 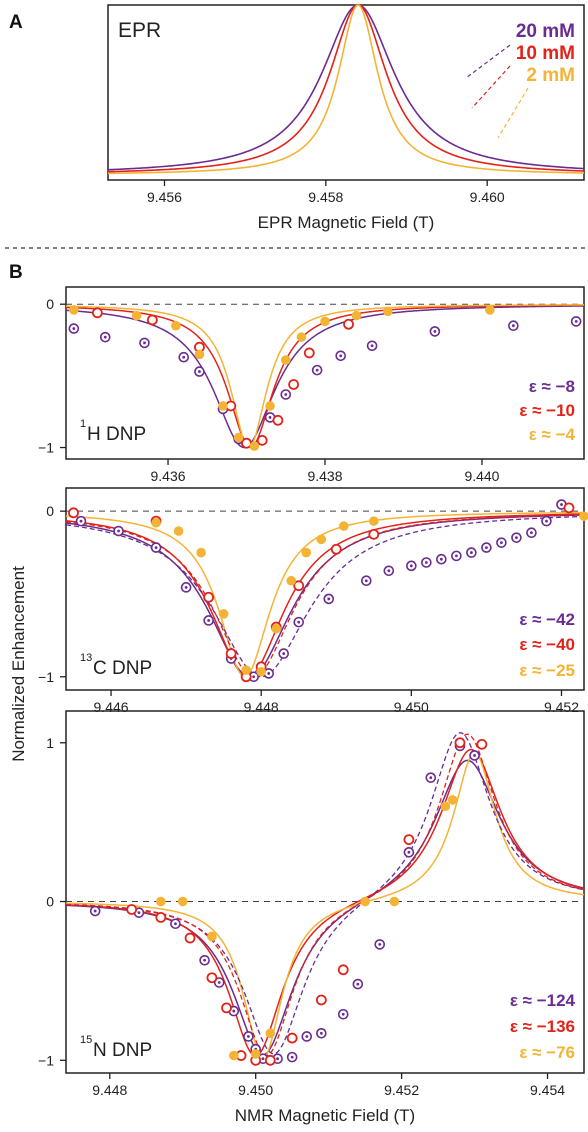 What do you see at coordinates (46, 448) in the screenshot?
I see `h1-y-tick-label: −1` at bounding box center [46, 448].